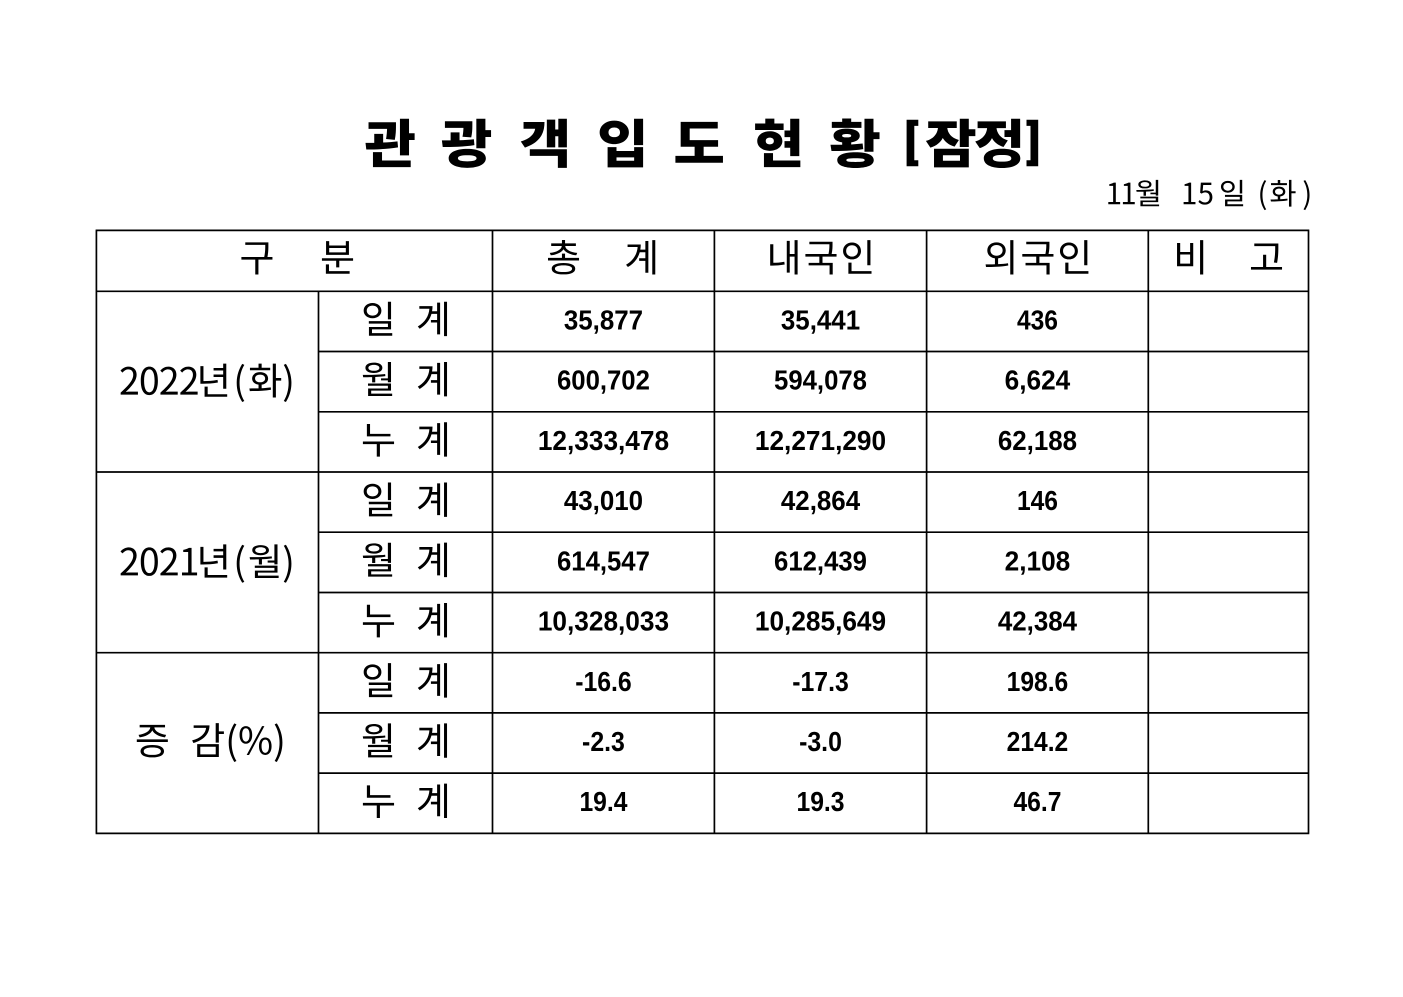 The image size is (1403, 997). I want to click on svg-text: 35,441, so click(820, 319).